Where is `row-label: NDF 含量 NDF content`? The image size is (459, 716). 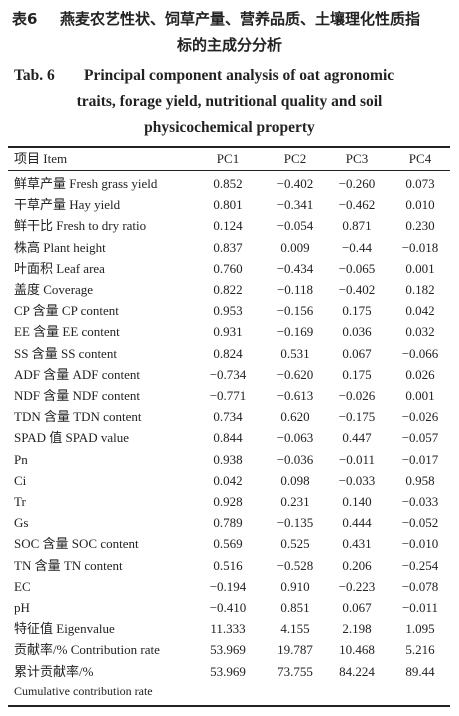
row-label: NDF 含量 NDF content is located at coordinates (77, 395).